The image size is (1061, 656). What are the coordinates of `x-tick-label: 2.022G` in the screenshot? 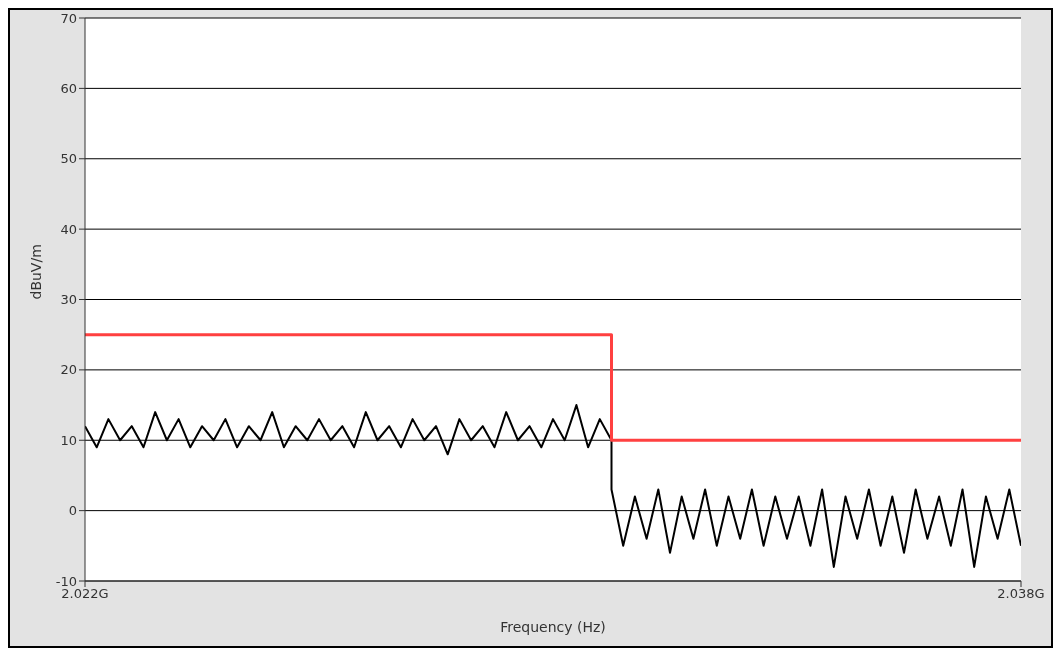 It's located at (85, 594).